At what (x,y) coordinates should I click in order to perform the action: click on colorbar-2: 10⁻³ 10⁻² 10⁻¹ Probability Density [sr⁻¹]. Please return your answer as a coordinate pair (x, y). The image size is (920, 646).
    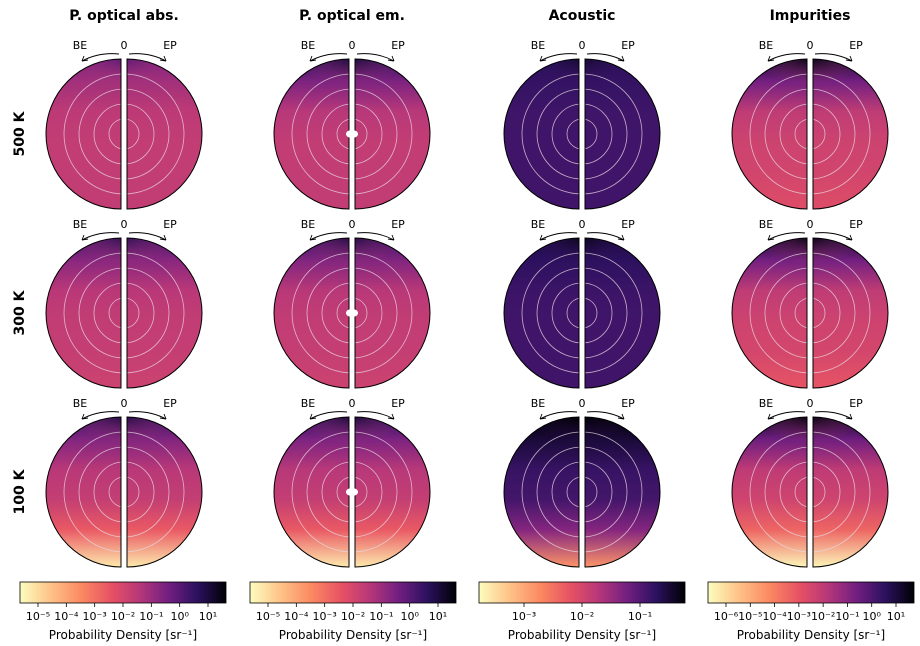
    Looking at the image, I should click on (582, 611).